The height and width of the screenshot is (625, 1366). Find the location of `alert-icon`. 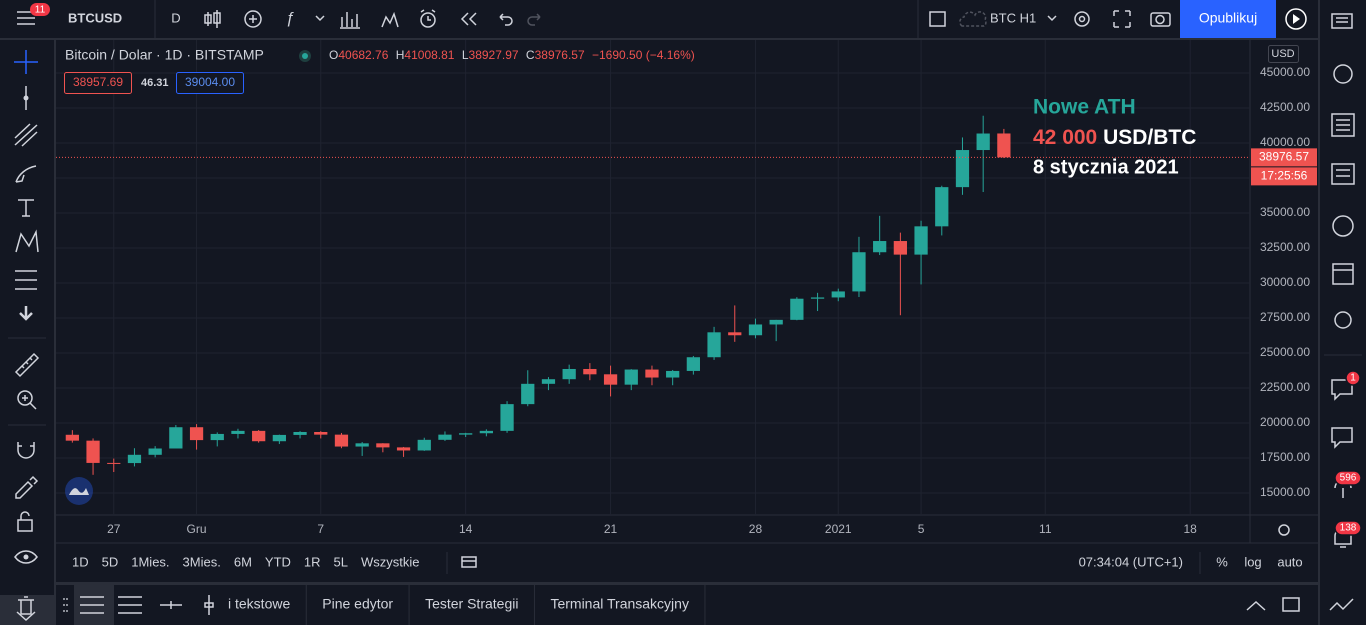

alert-icon is located at coordinates (428, 20).